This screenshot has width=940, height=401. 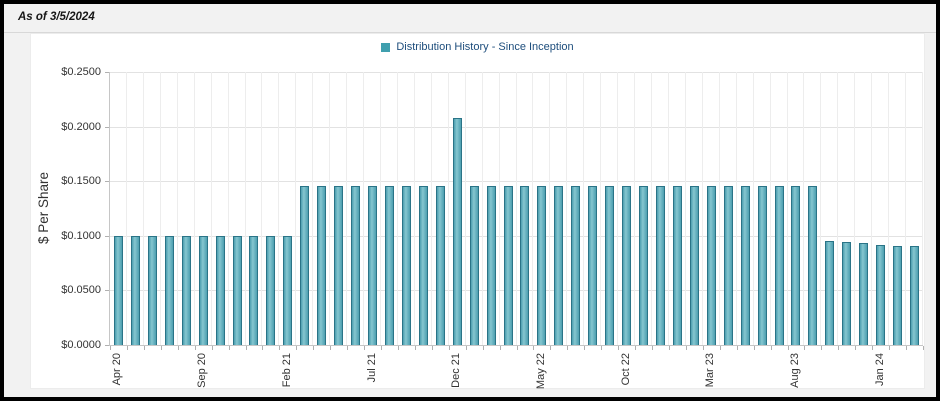 I want to click on y-tick-label: $0.0500, so click(x=81, y=290).